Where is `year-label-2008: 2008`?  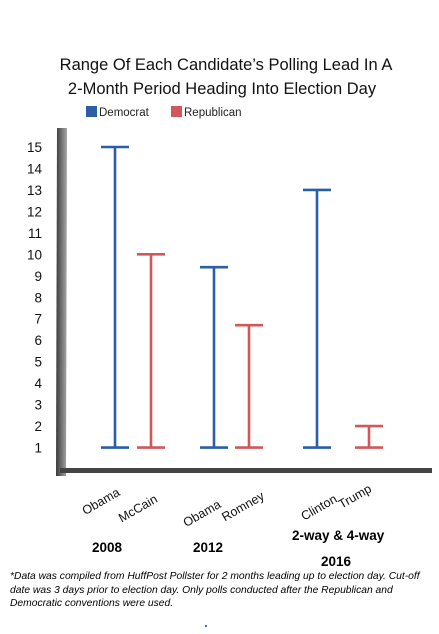
year-label-2008: 2008 is located at coordinates (107, 547).